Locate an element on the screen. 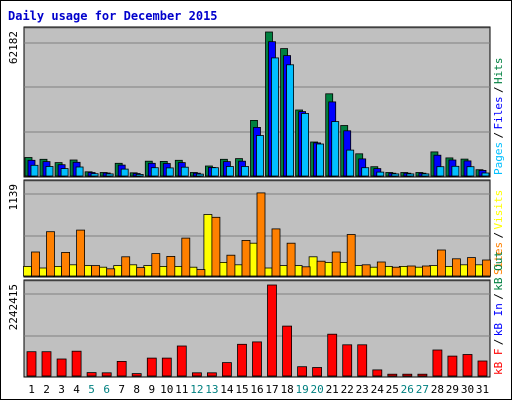 This screenshot has height=405, width=512. legend-item-sites: Sites is located at coordinates (498, 258).